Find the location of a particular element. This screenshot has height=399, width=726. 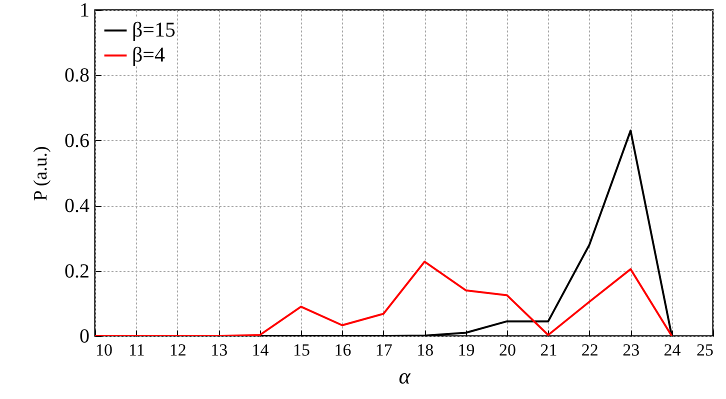

x-tick-label: 20 is located at coordinates (507, 350).